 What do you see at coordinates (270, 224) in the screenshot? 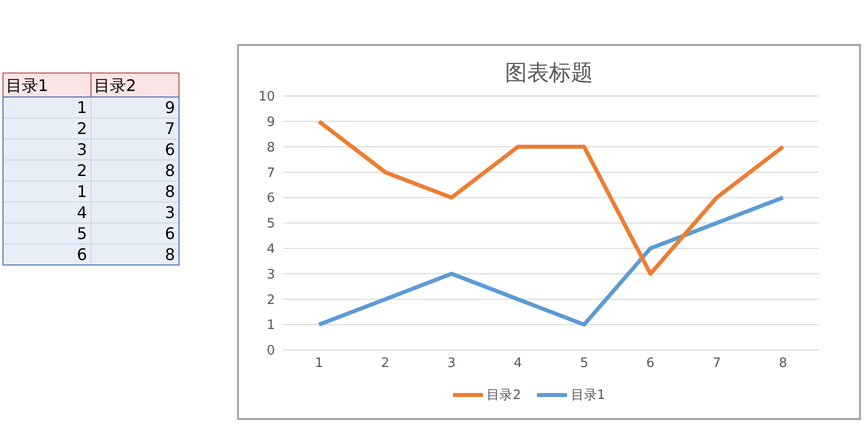
I see `y-tick-label: 5` at bounding box center [270, 224].